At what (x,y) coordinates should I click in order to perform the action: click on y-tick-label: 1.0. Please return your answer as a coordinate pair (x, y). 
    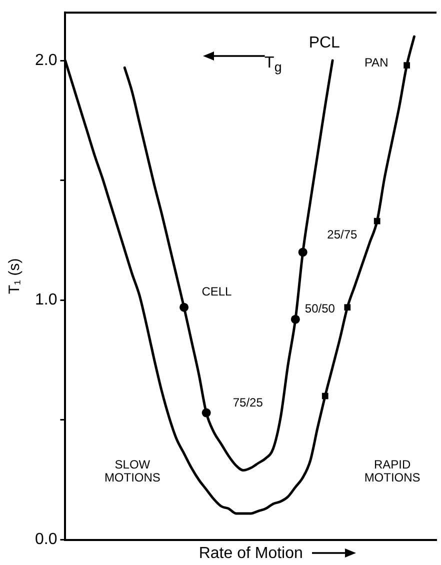
    Looking at the image, I should click on (46, 300).